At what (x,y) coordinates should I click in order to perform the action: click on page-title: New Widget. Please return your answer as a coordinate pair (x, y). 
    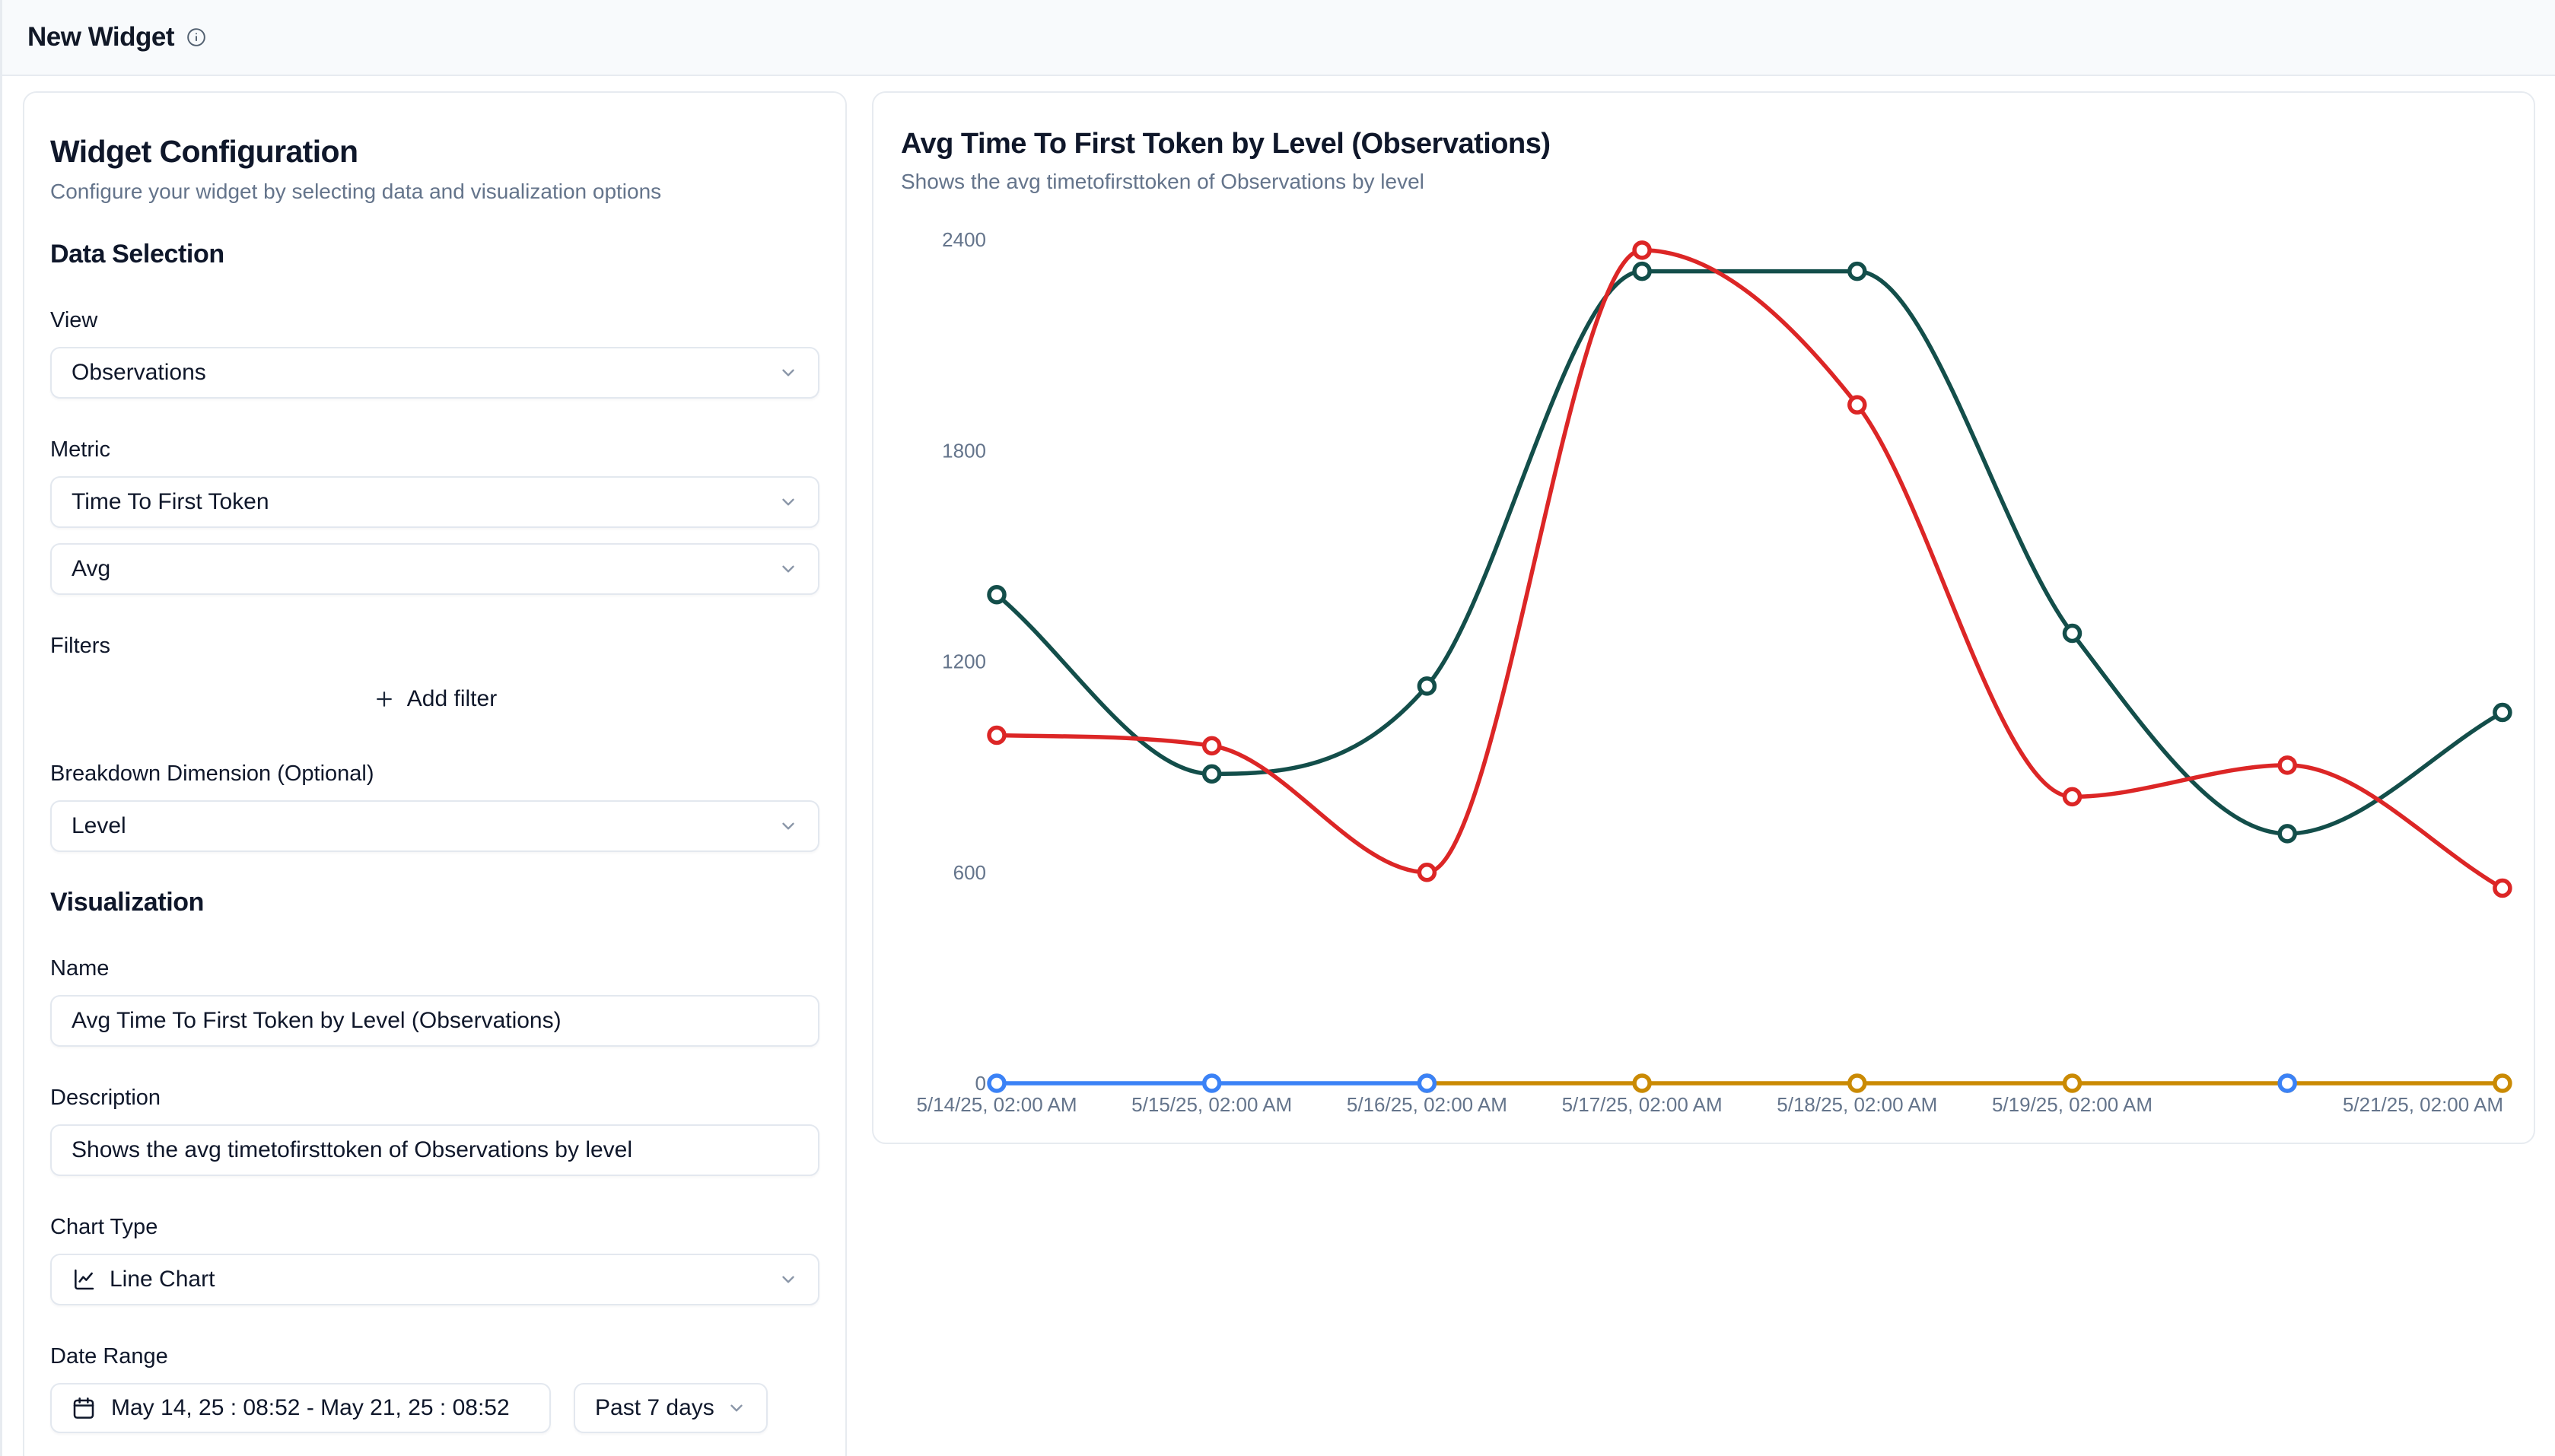
    Looking at the image, I should click on (101, 37).